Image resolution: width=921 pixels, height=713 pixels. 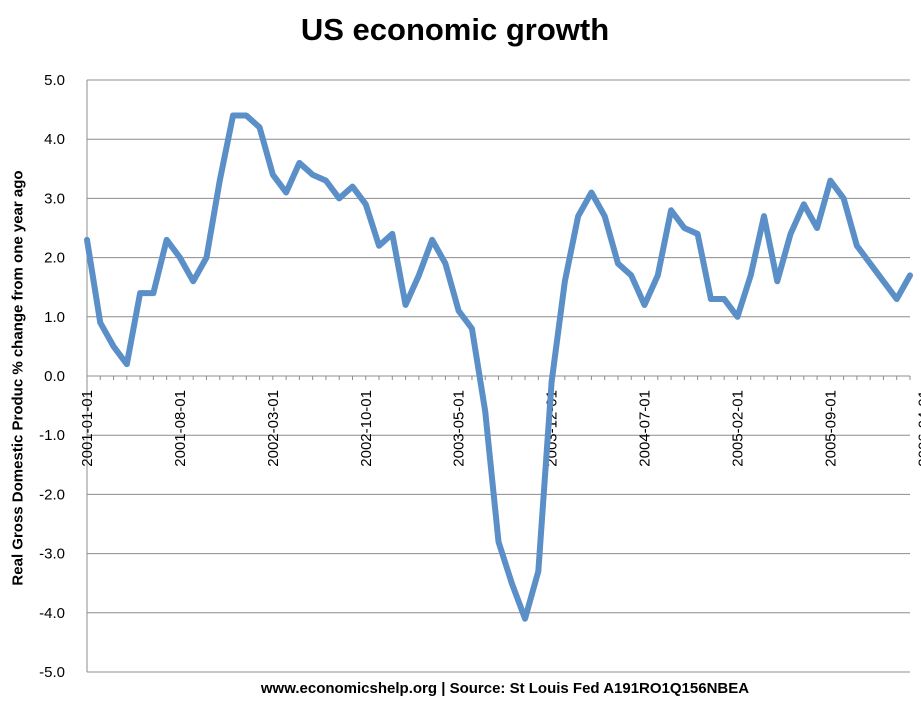 I want to click on x-tick-label: 2001-01-01, so click(x=87, y=428).